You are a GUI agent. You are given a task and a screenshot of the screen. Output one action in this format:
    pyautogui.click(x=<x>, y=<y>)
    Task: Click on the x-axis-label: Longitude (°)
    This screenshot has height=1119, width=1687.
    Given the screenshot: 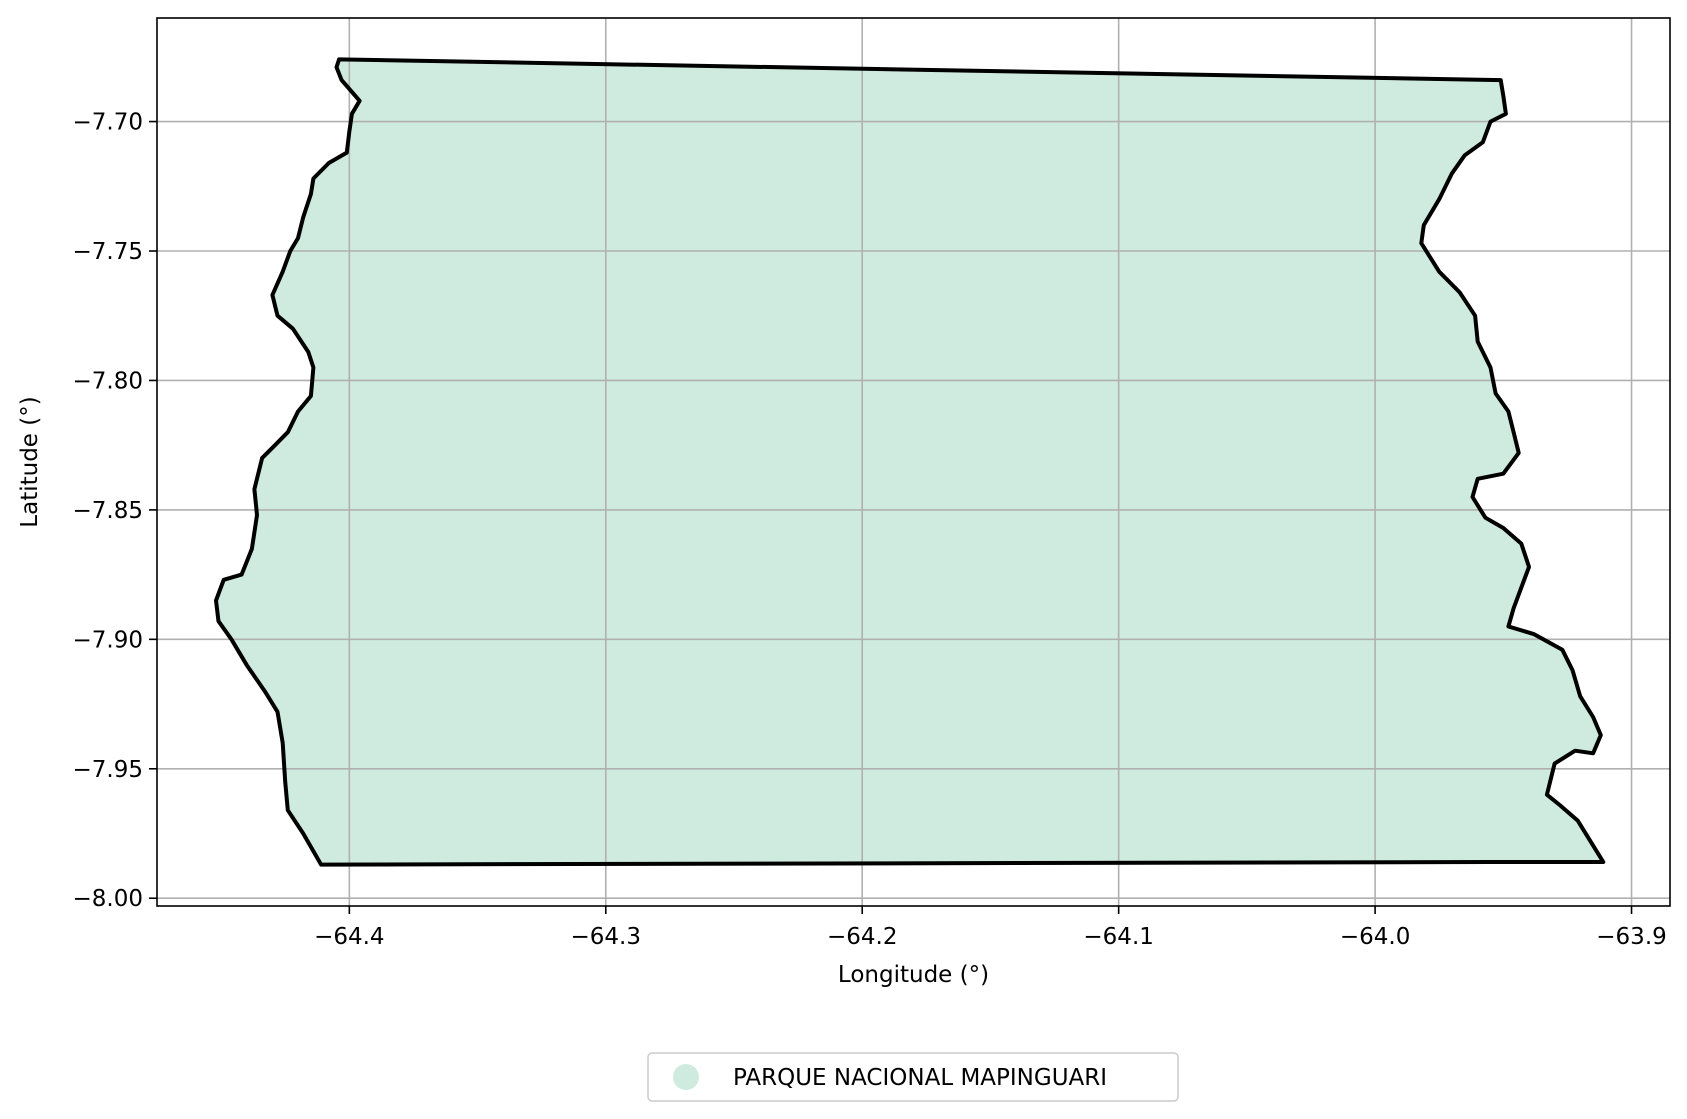 What is the action you would take?
    pyautogui.click(x=913, y=975)
    